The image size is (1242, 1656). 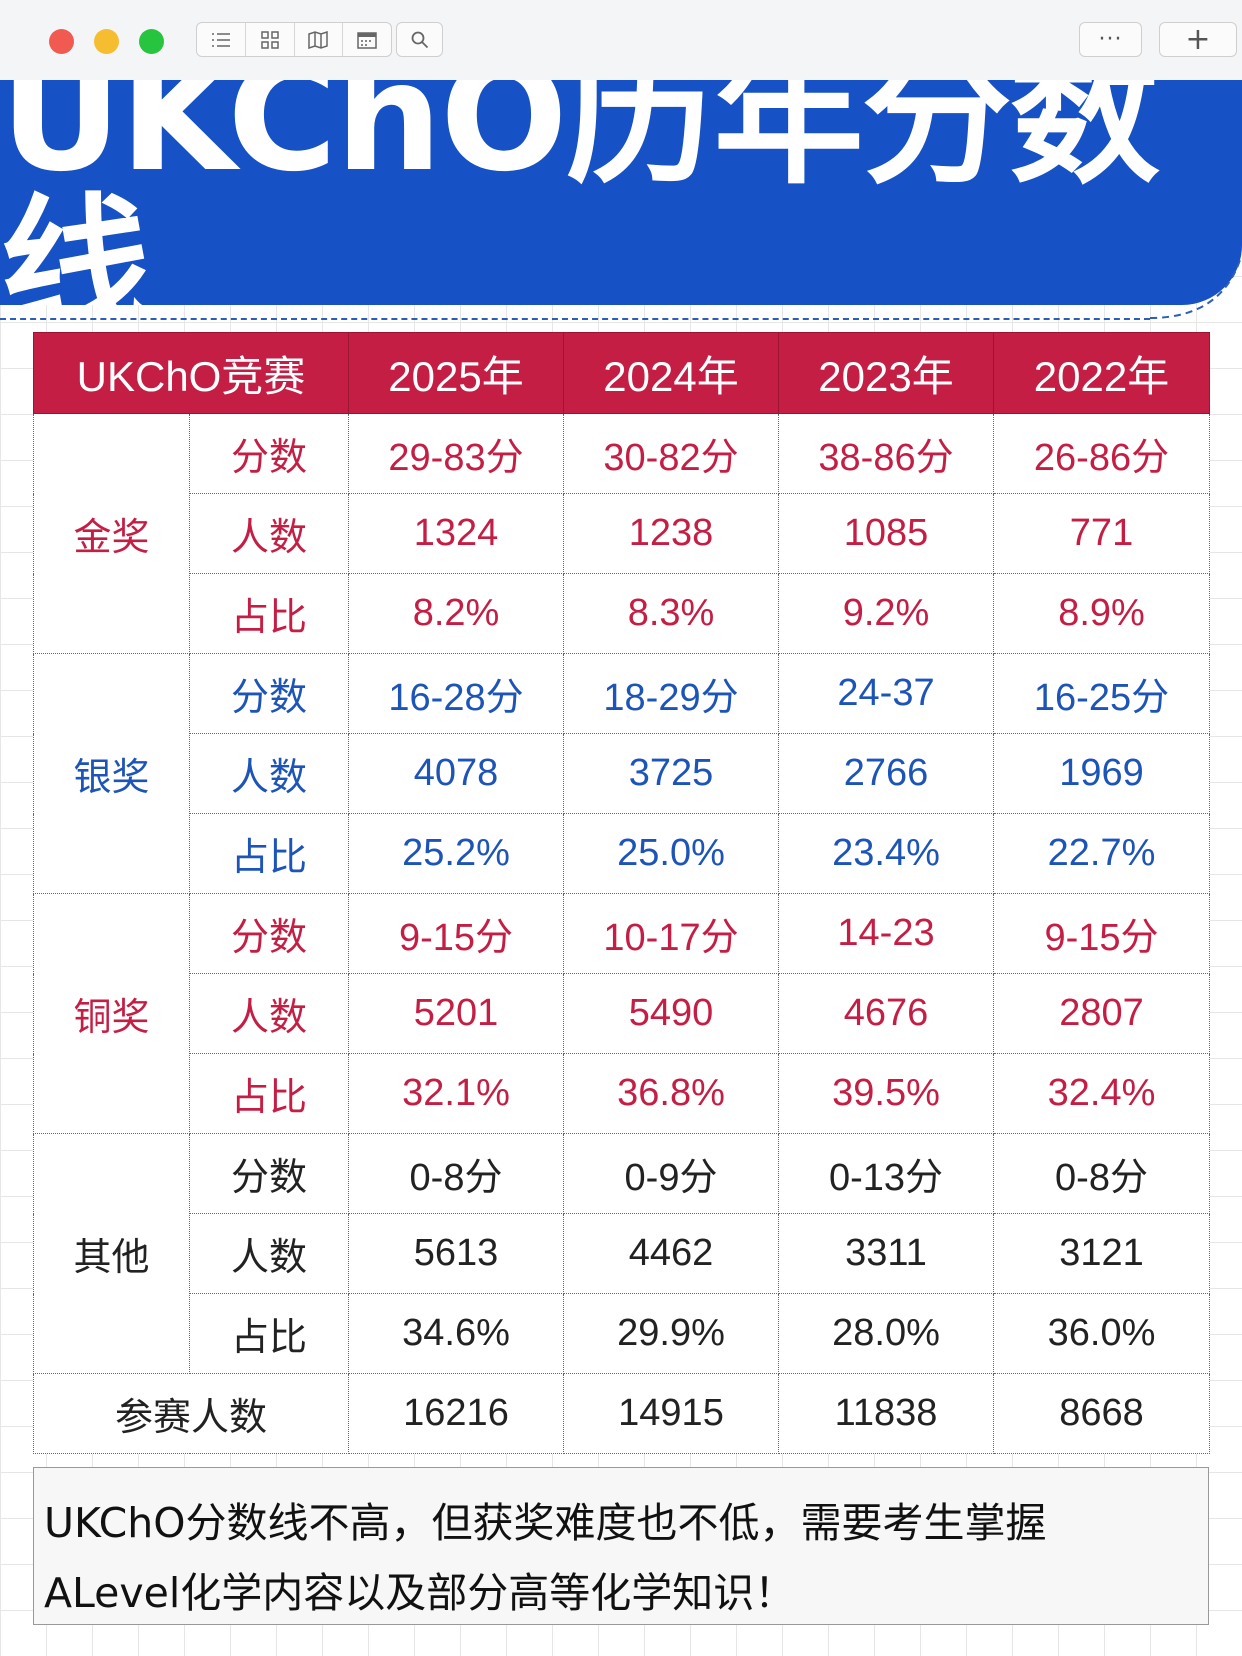 What do you see at coordinates (886, 853) in the screenshot?
I see `table-cell: 23.4%` at bounding box center [886, 853].